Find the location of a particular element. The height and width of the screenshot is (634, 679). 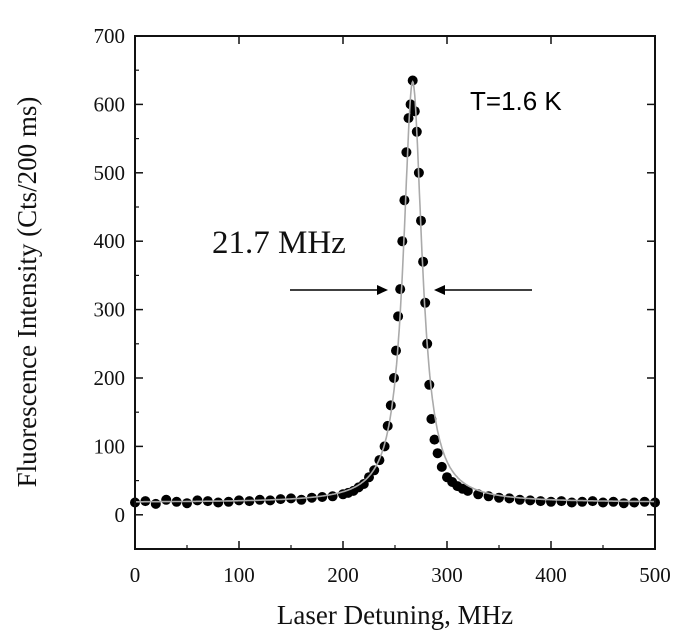

x-tick-label: 500 is located at coordinates (655, 575).